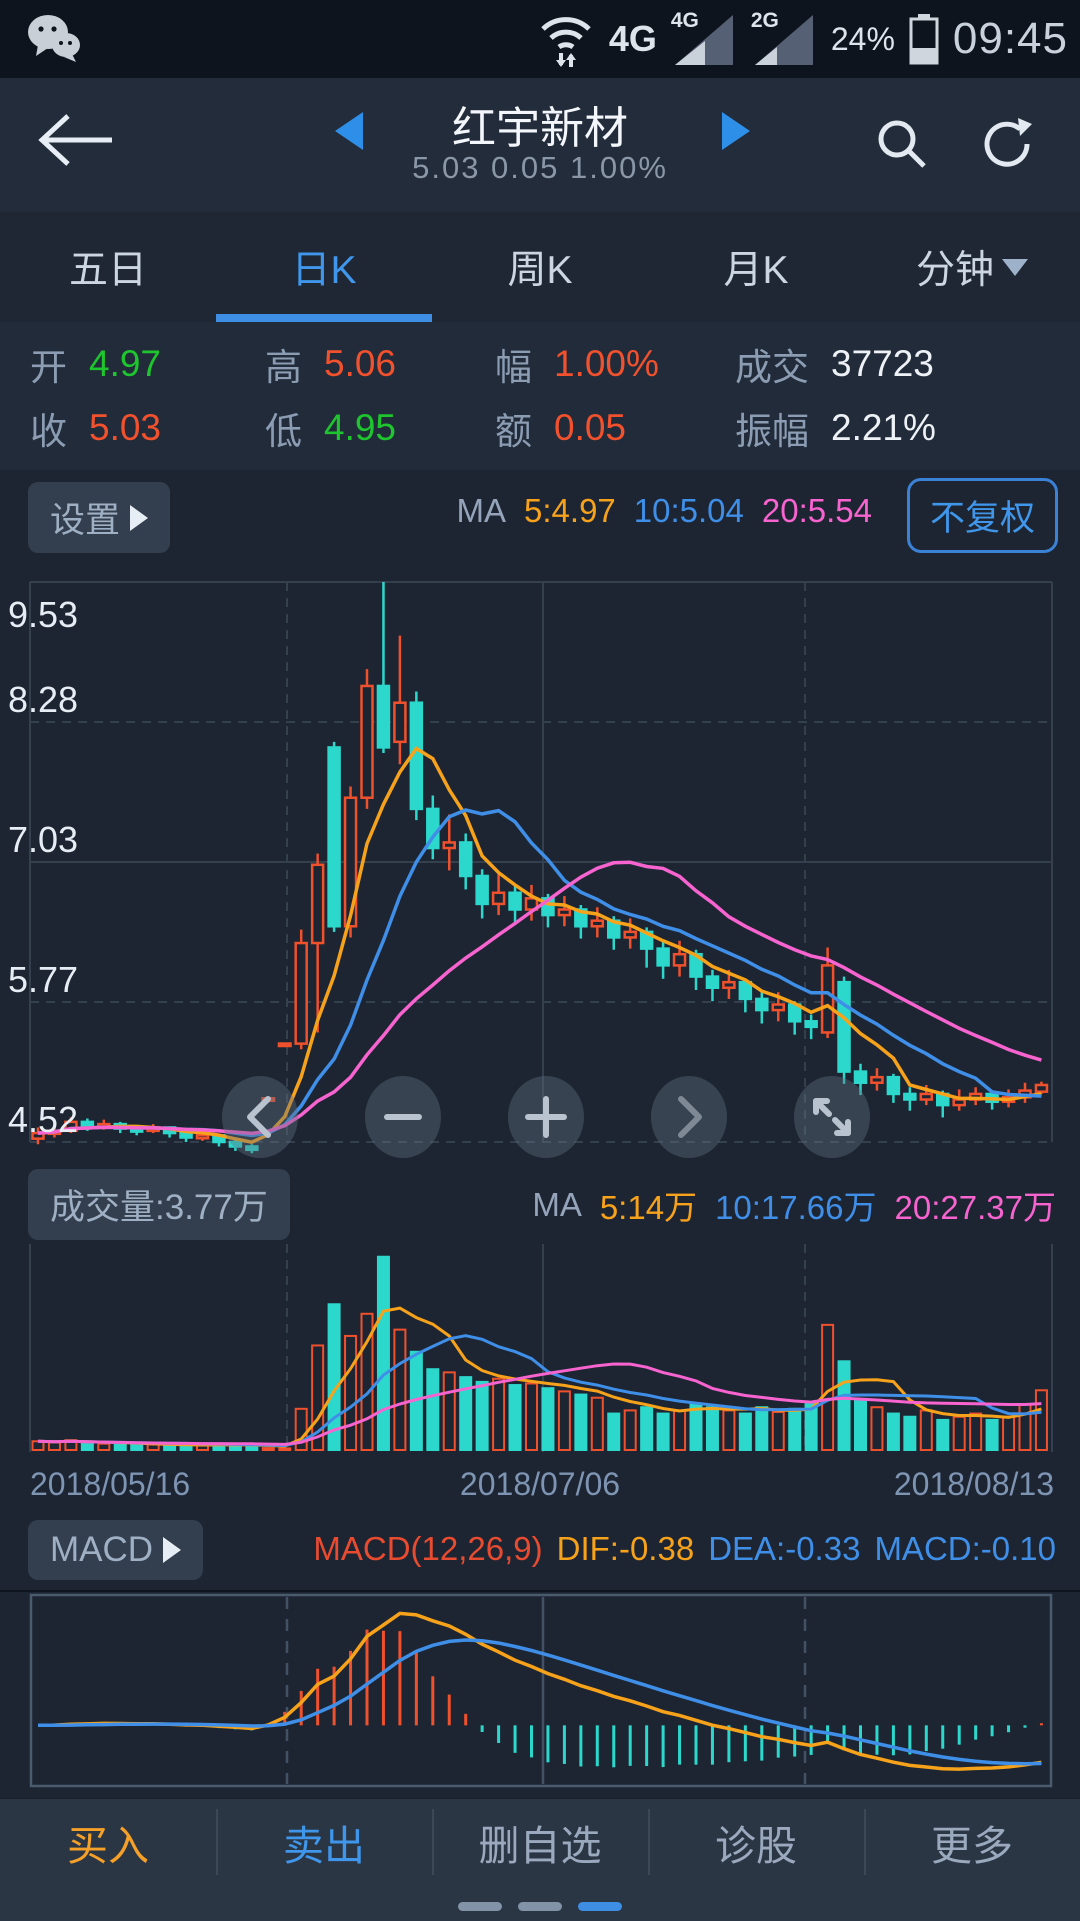 The image size is (1080, 1921). Describe the element at coordinates (110, 1484) in the screenshot. I see `axis-date-start: 2018/05/16` at that location.